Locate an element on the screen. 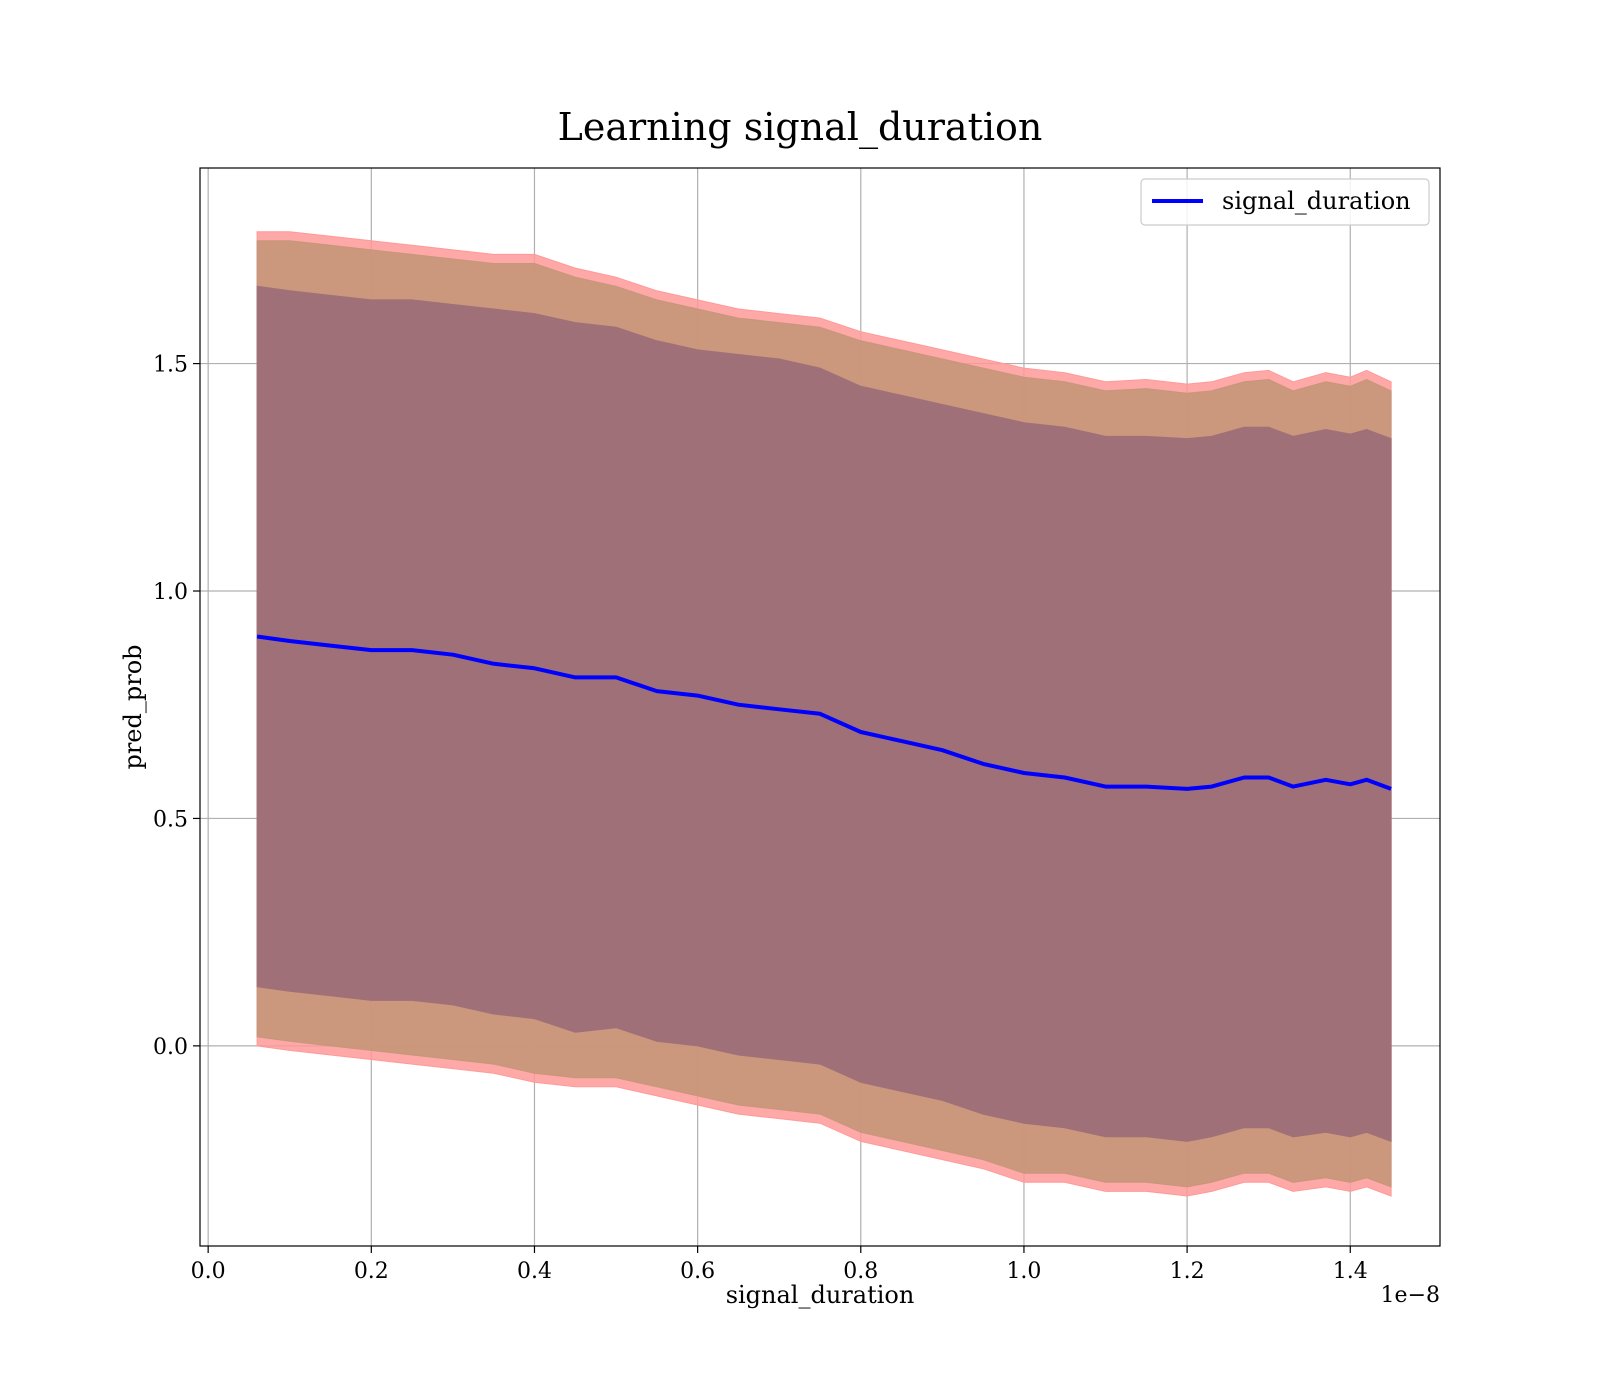  y-tick-label: 0.5 is located at coordinates (170, 819).